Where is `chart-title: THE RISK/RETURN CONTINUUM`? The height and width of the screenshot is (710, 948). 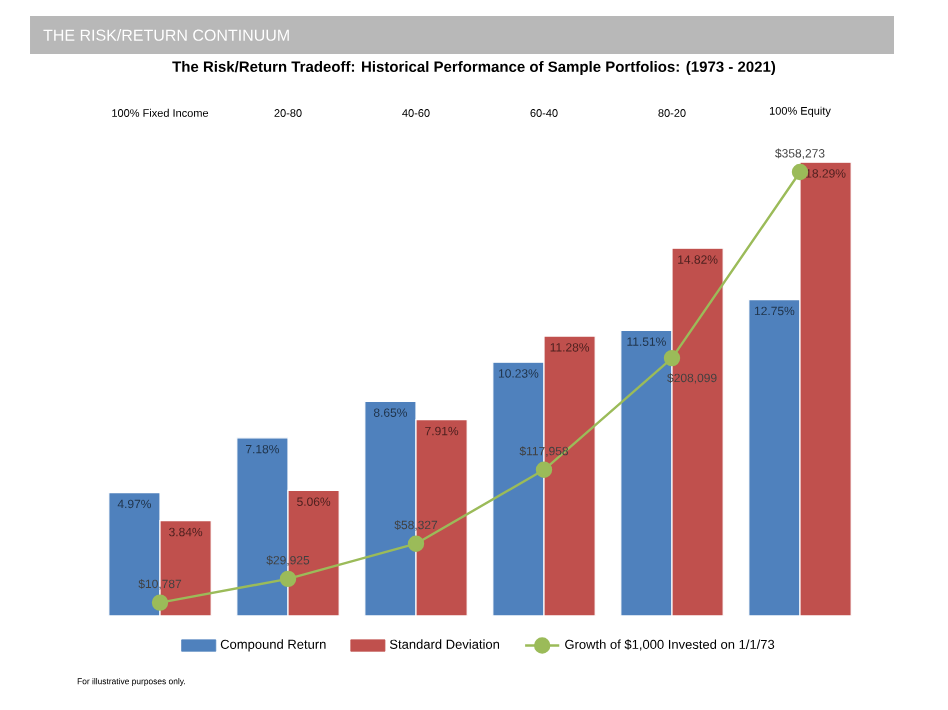 chart-title: THE RISK/RETURN CONTINUUM is located at coordinates (166, 35).